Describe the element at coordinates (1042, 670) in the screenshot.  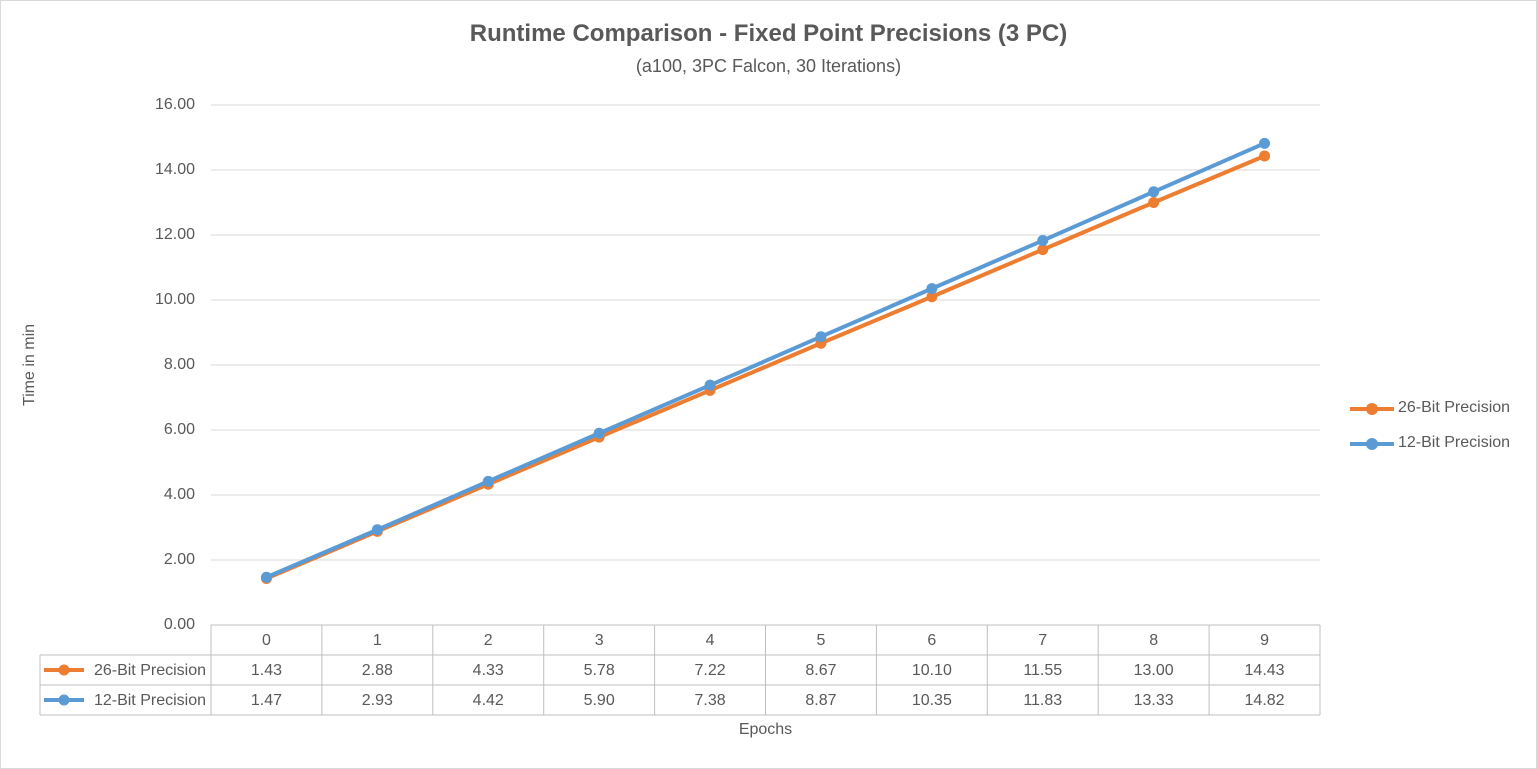
I see `table-value: 11.55` at that location.